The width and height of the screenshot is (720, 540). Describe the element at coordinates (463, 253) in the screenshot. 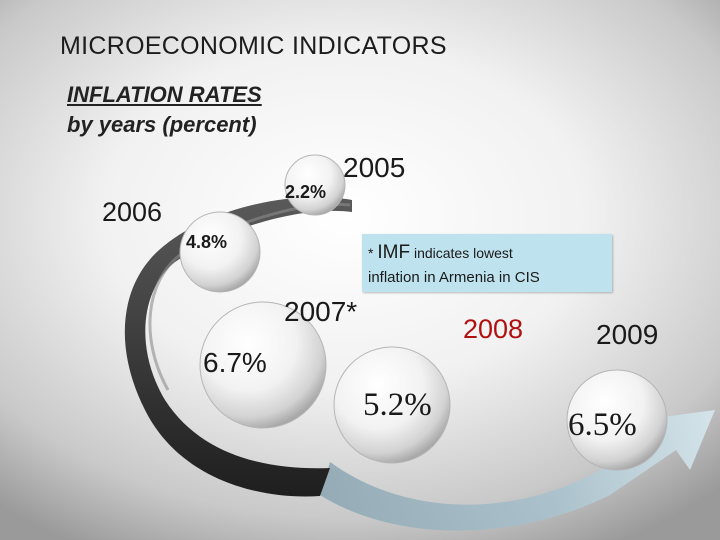

I see `imf-note-line-1-text: indicates lowest` at that location.